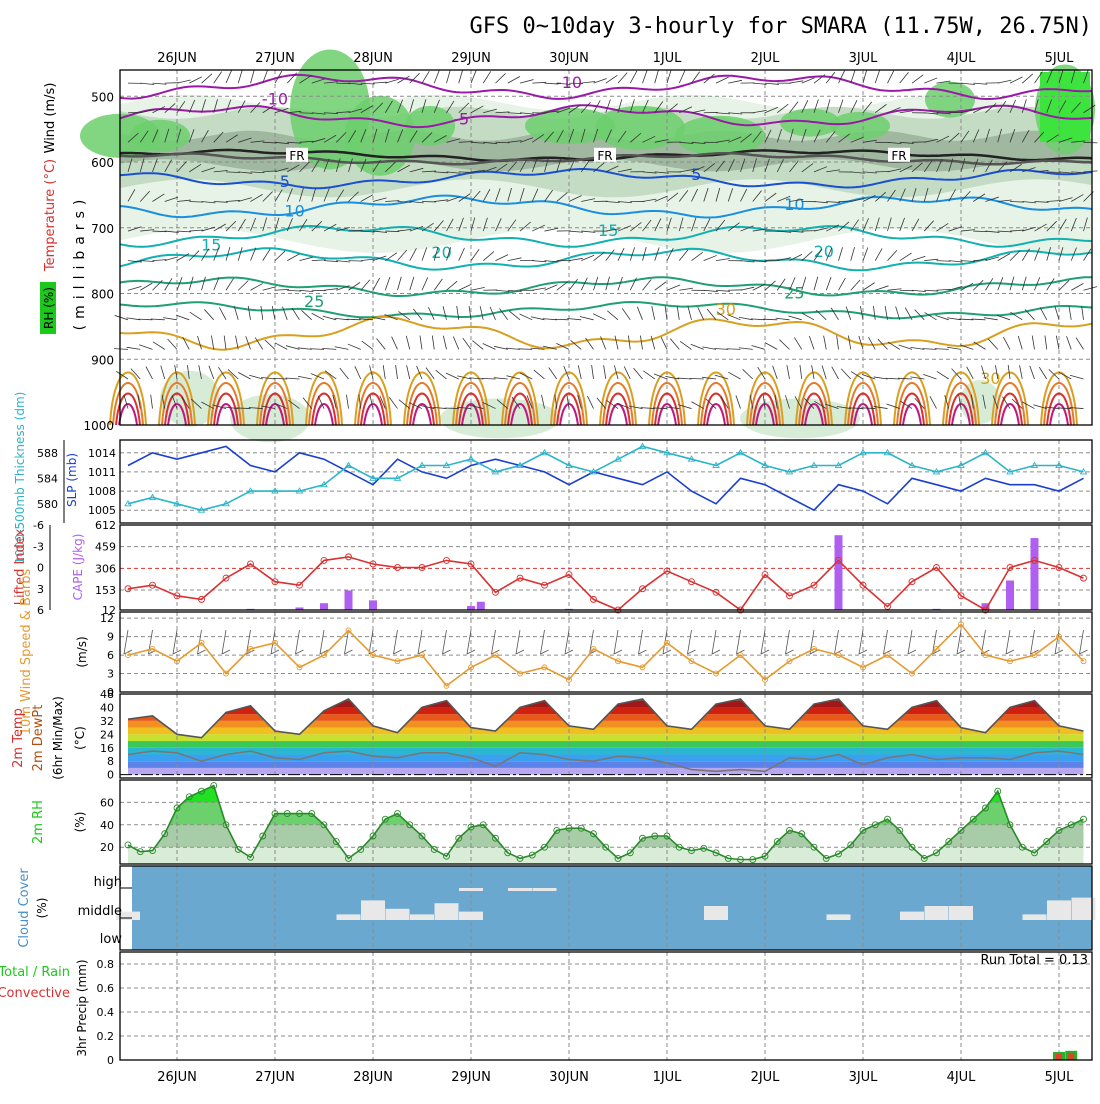 This screenshot has height=1104, width=1100. I want to click on rh2m-label: 2m RH, so click(38, 822).